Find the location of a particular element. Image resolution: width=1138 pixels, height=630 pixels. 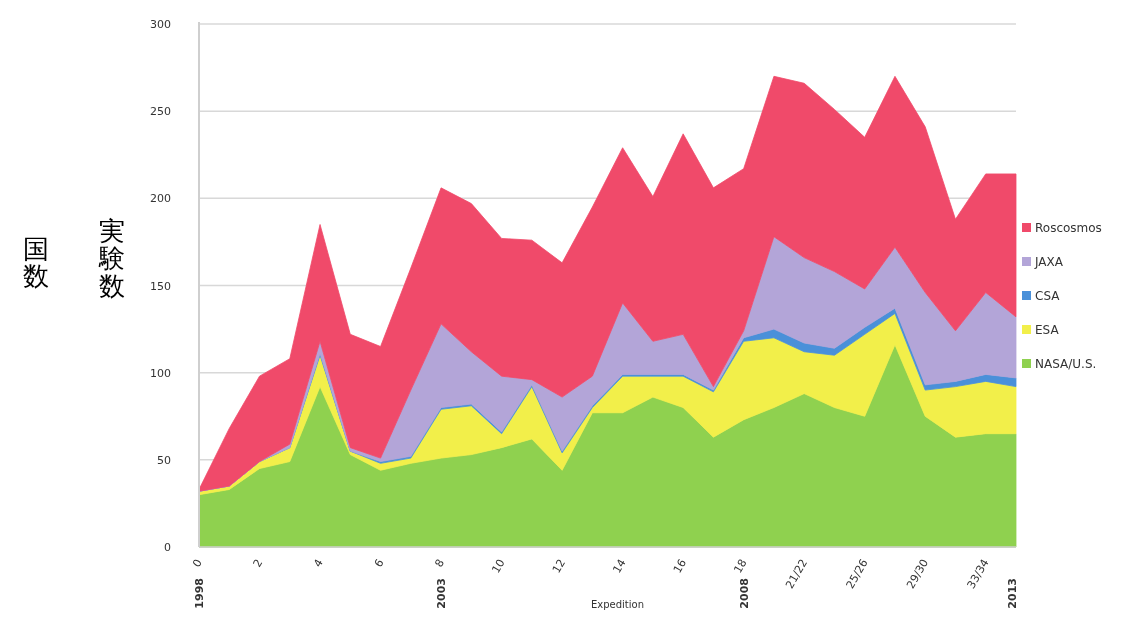

y-tick-label: 50 is located at coordinates (164, 460).